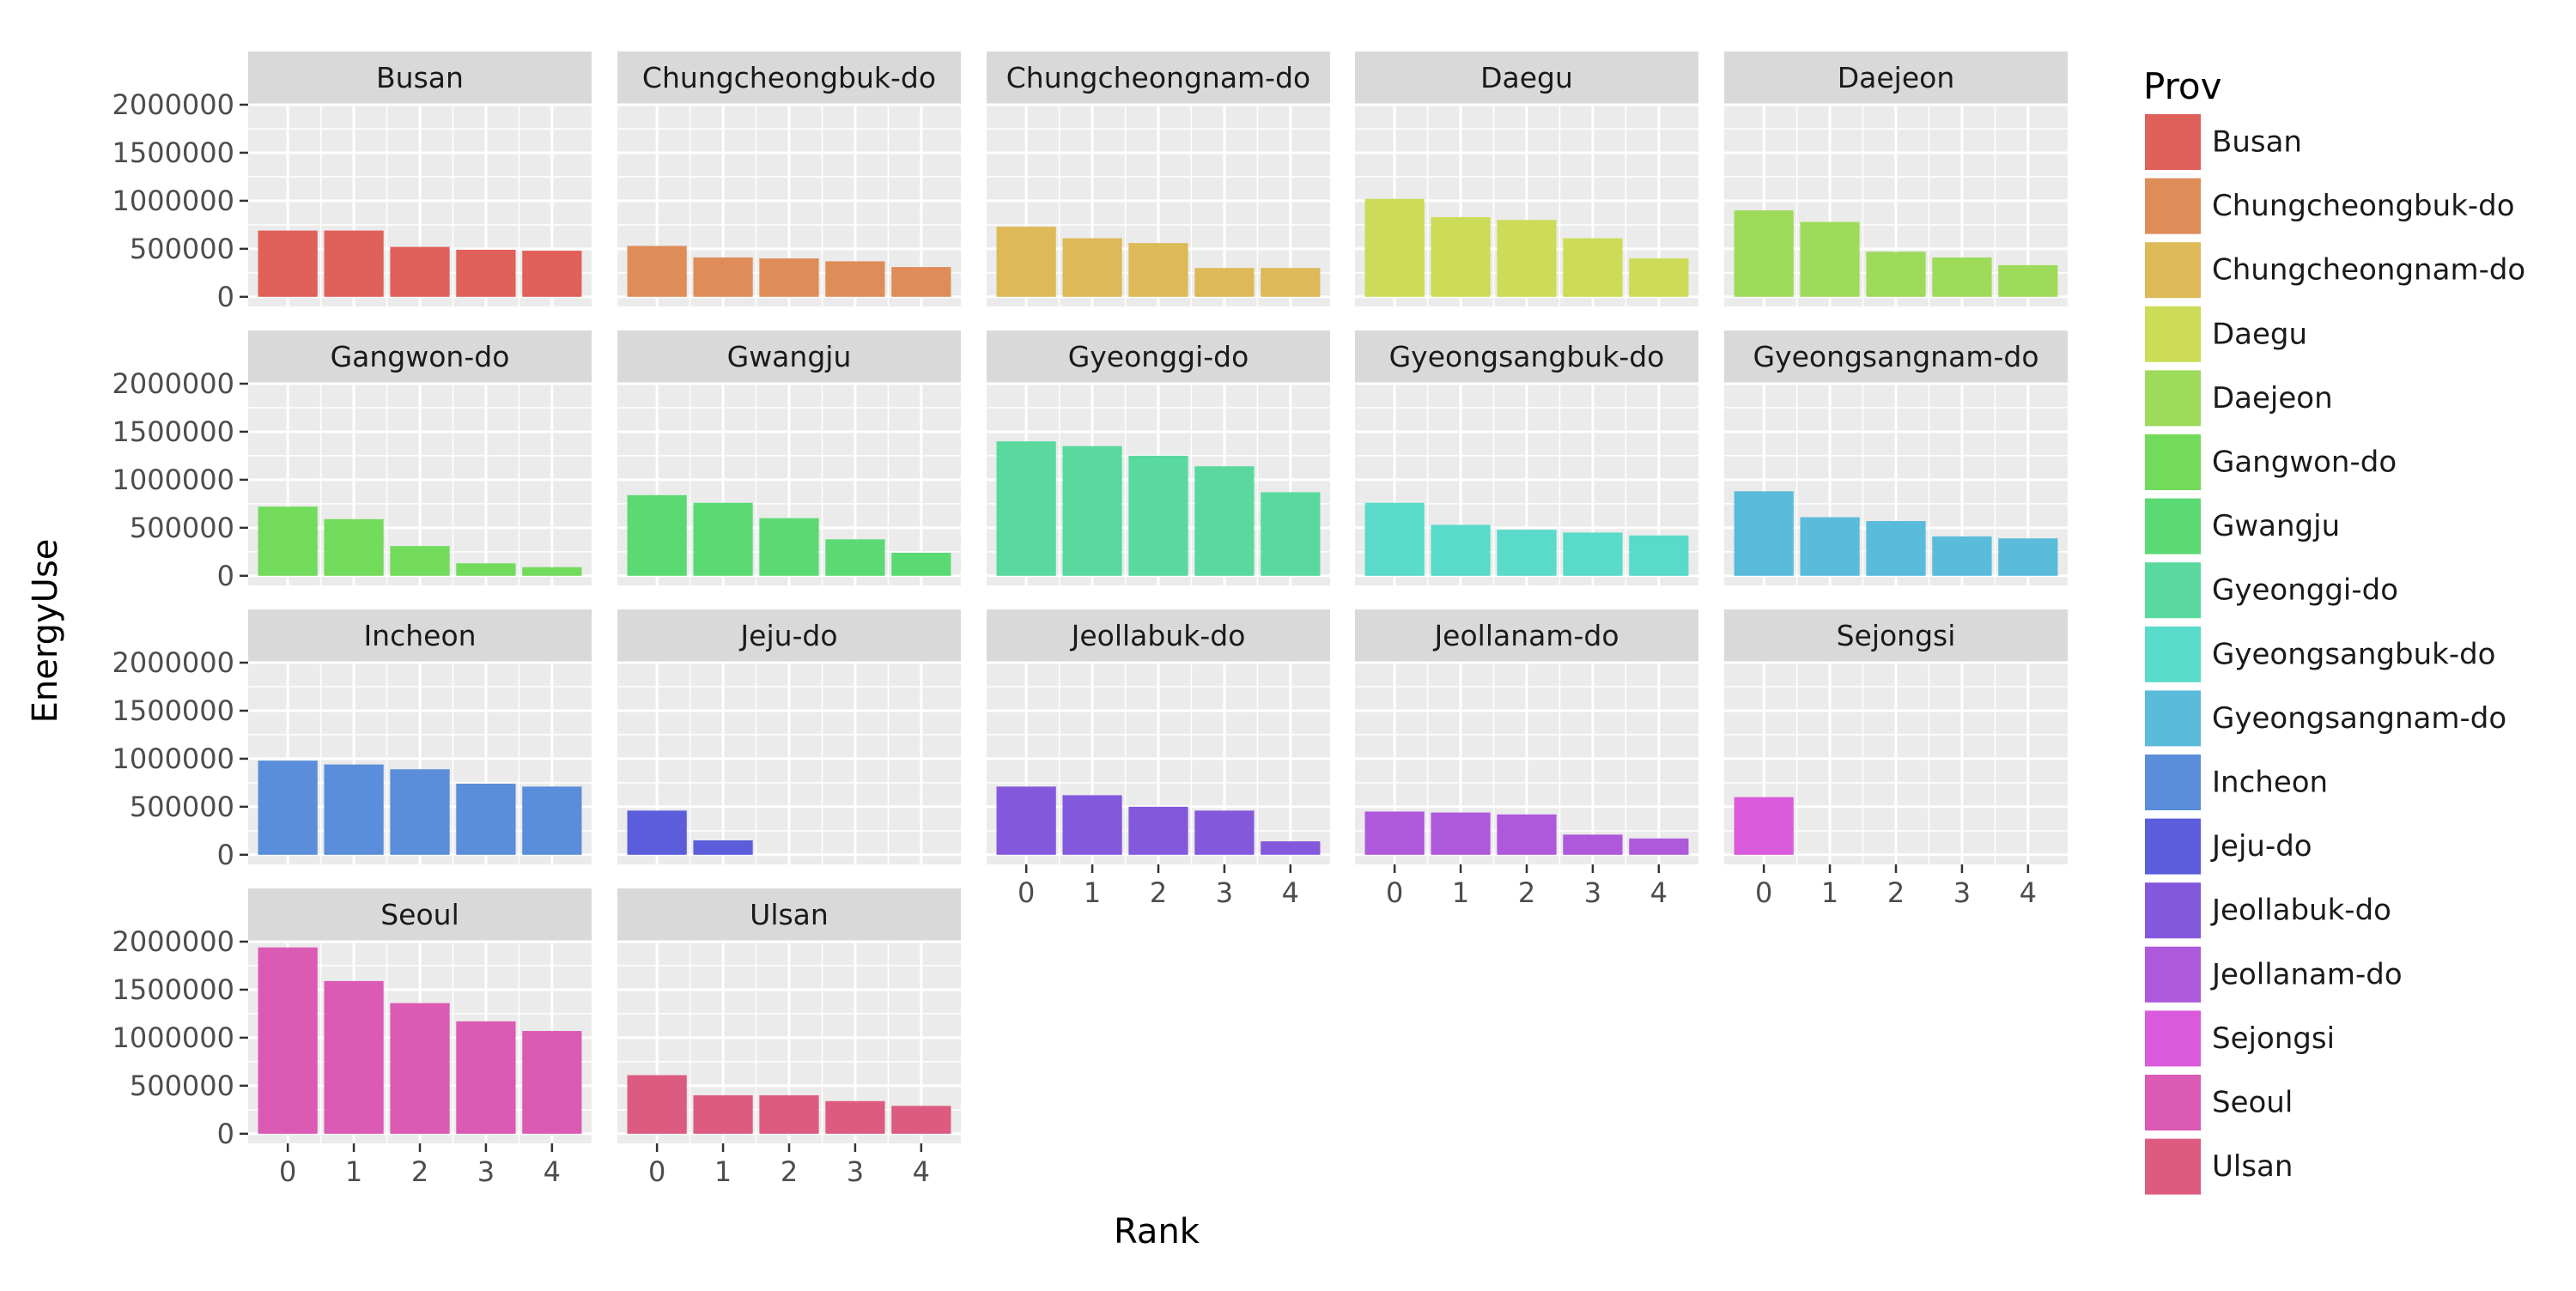 The image size is (2576, 1291). Describe the element at coordinates (1157, 1232) in the screenshot. I see `x-axis-title: Rank` at that location.